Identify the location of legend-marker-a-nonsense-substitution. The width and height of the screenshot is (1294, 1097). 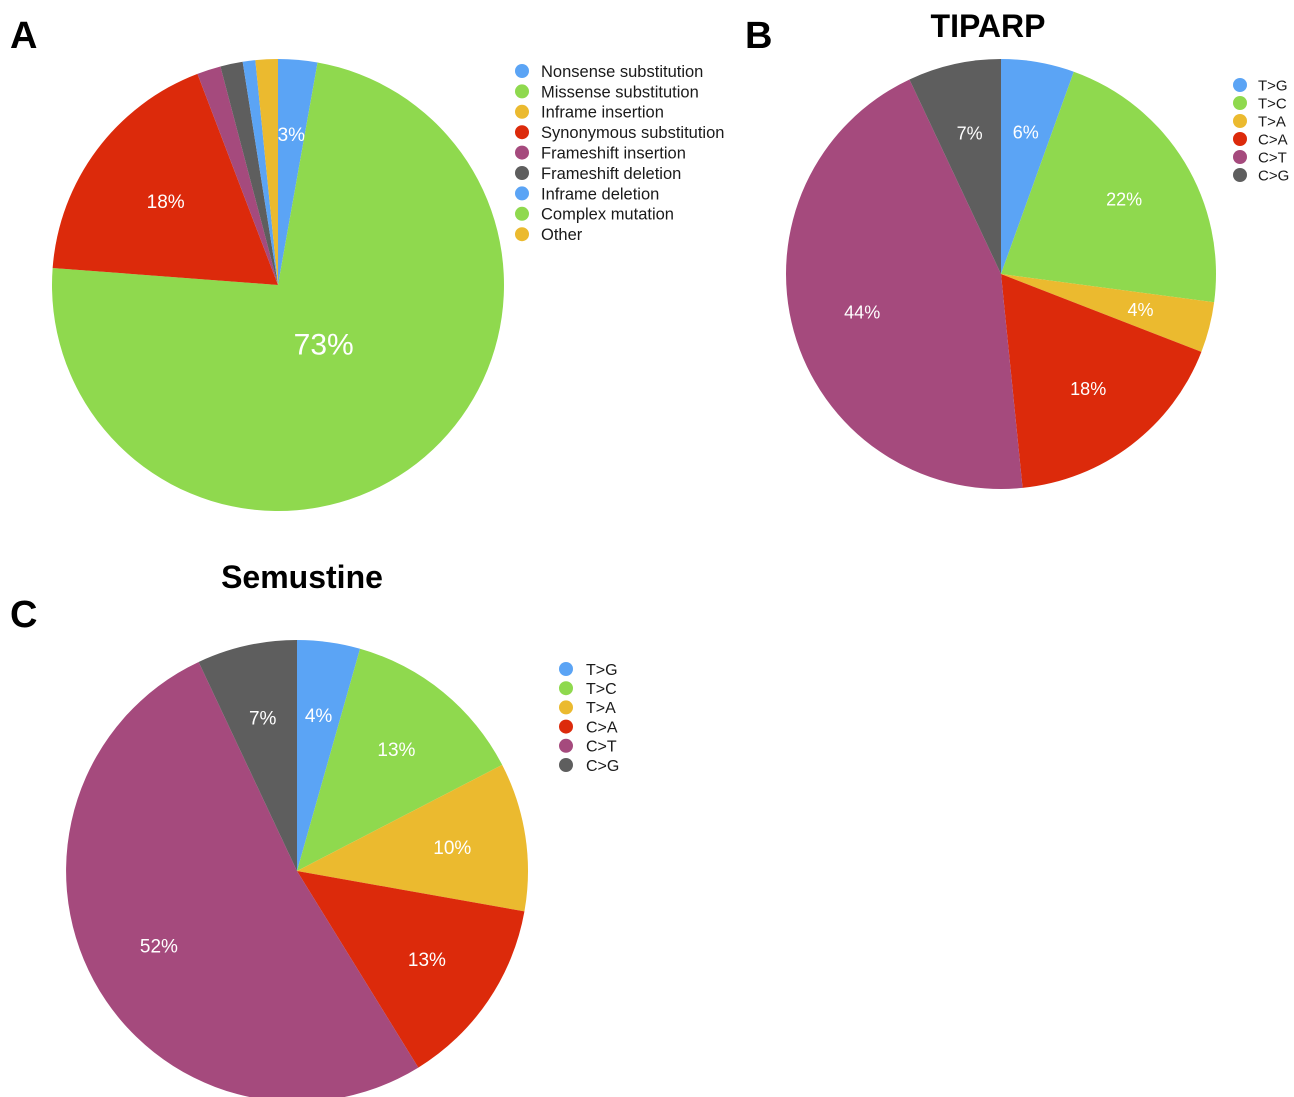
(522, 71).